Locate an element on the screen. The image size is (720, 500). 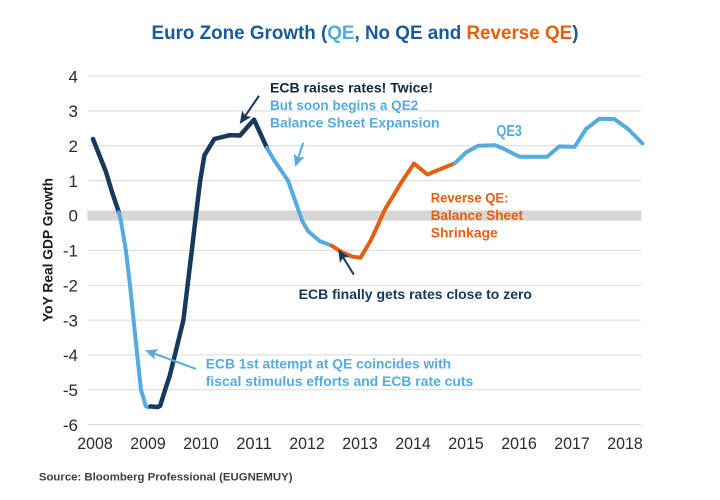
svg-text: YoY Real GDP Growth is located at coordinates (48, 250).